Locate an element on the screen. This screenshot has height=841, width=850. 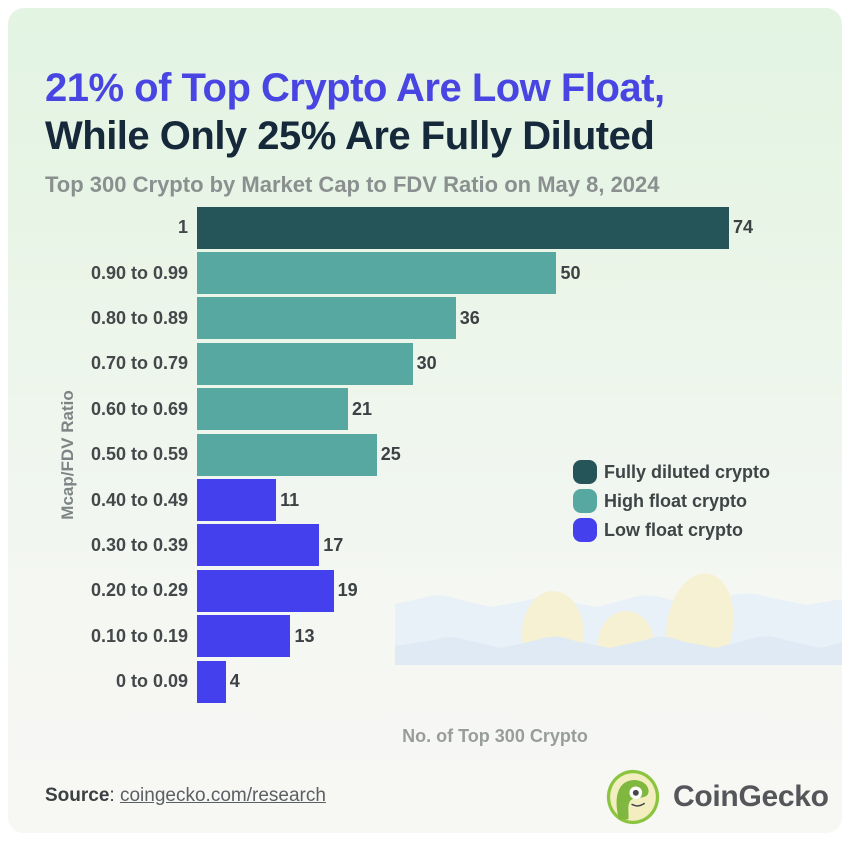
footer-band is located at coordinates (425, 796).